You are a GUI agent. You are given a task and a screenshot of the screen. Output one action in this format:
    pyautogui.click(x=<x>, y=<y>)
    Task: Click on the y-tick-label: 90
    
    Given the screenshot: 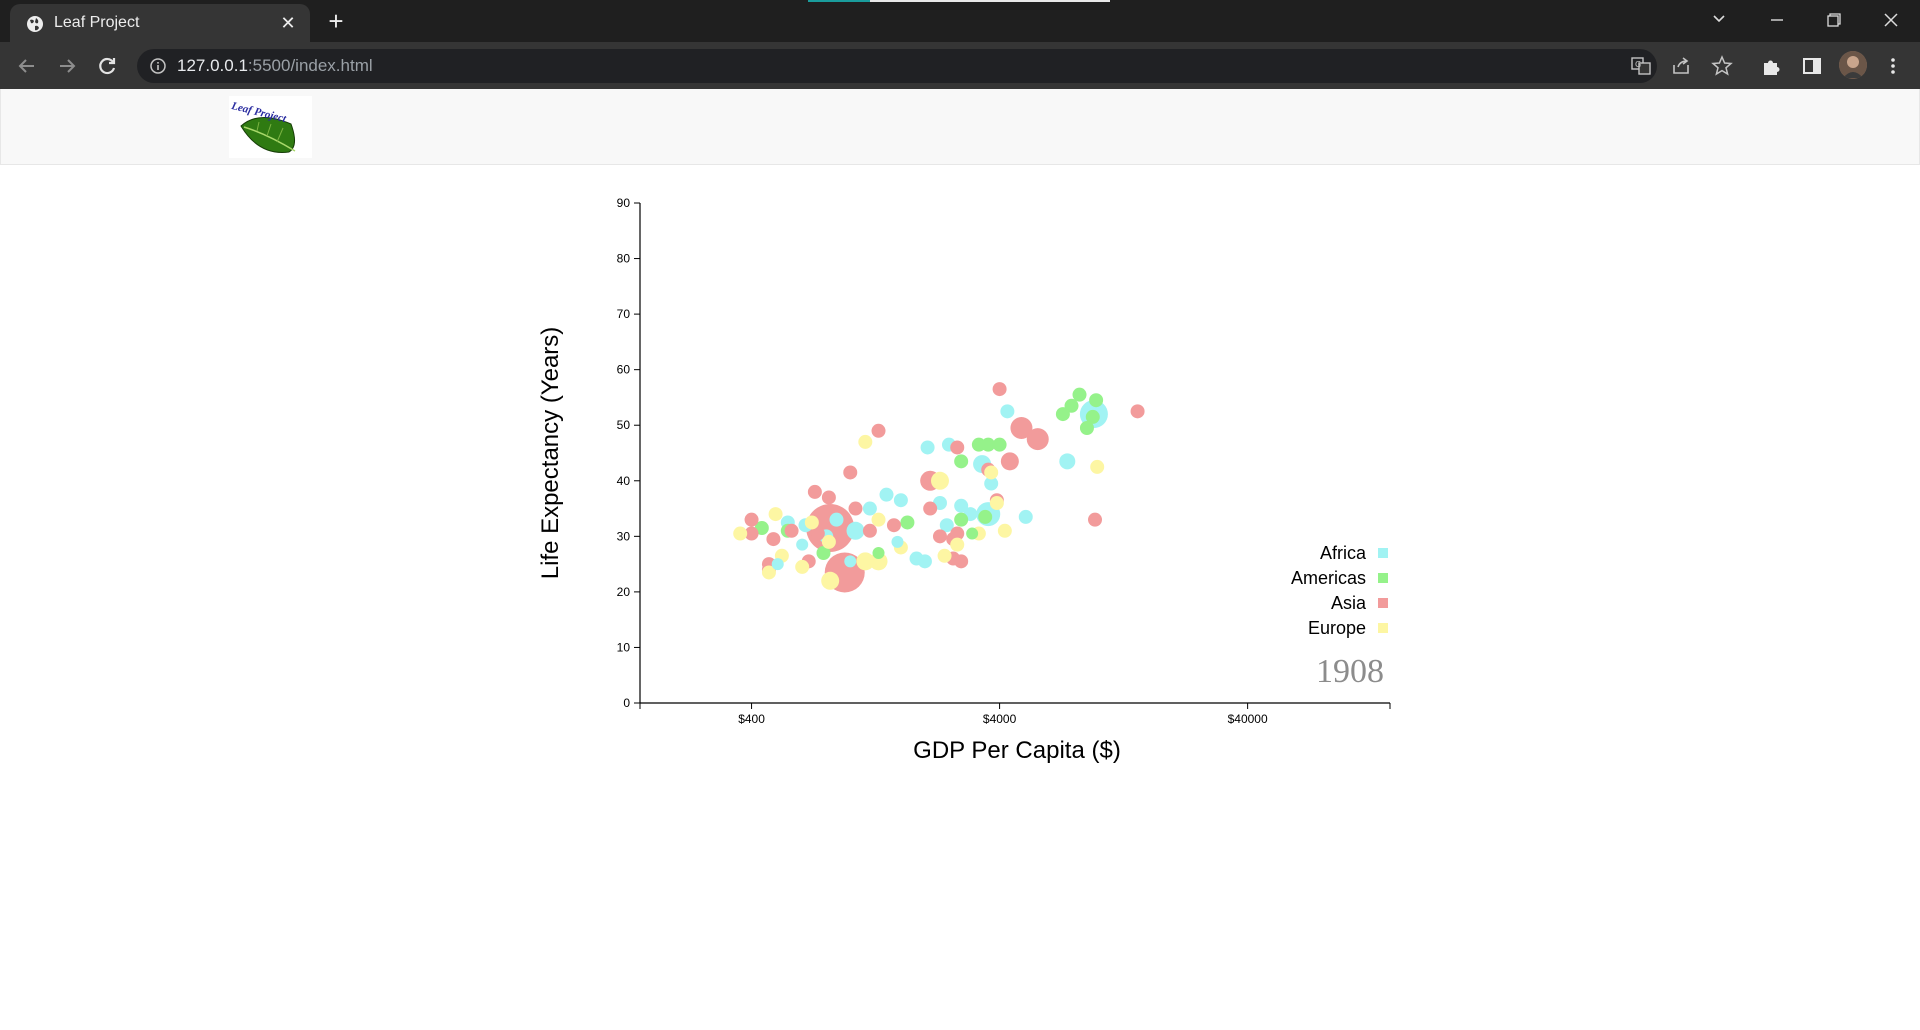 What is the action you would take?
    pyautogui.click(x=624, y=203)
    